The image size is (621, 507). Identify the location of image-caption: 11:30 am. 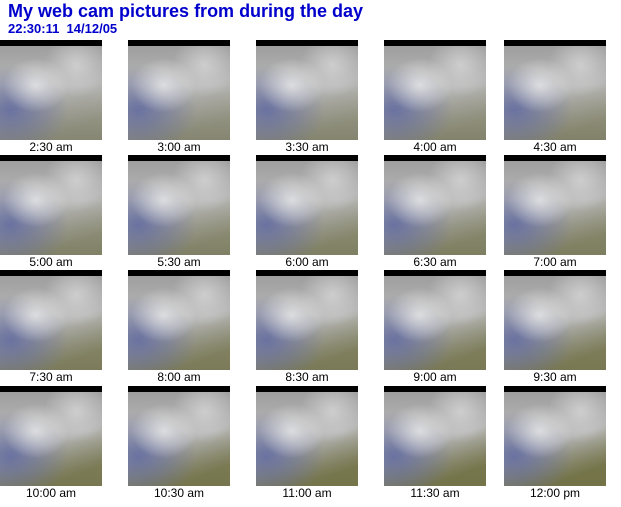
(435, 493).